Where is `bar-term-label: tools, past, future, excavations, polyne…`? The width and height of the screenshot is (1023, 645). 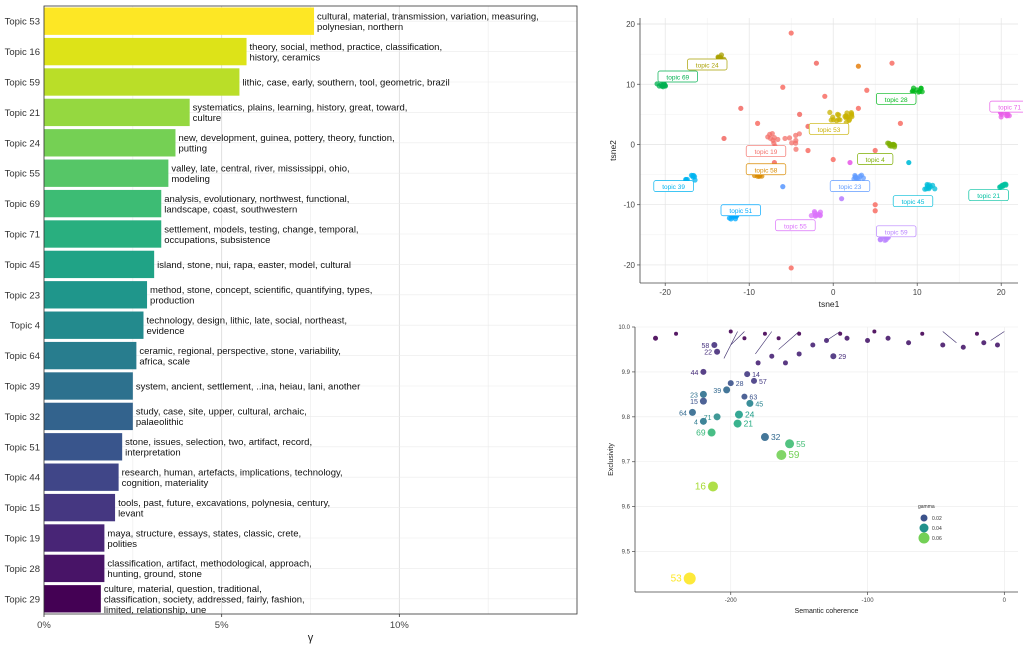 bar-term-label: tools, past, future, excavations, polyne… is located at coordinates (224, 503).